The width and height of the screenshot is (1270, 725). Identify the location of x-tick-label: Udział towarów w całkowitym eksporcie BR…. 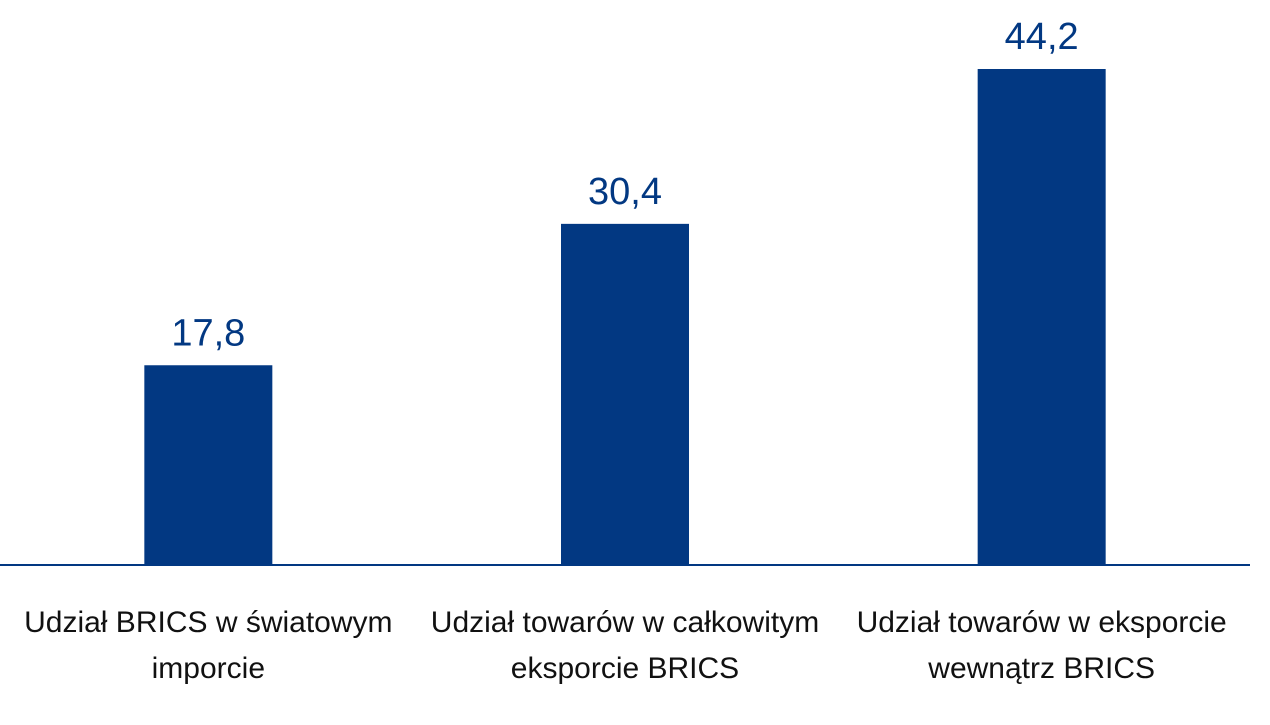
(625, 645).